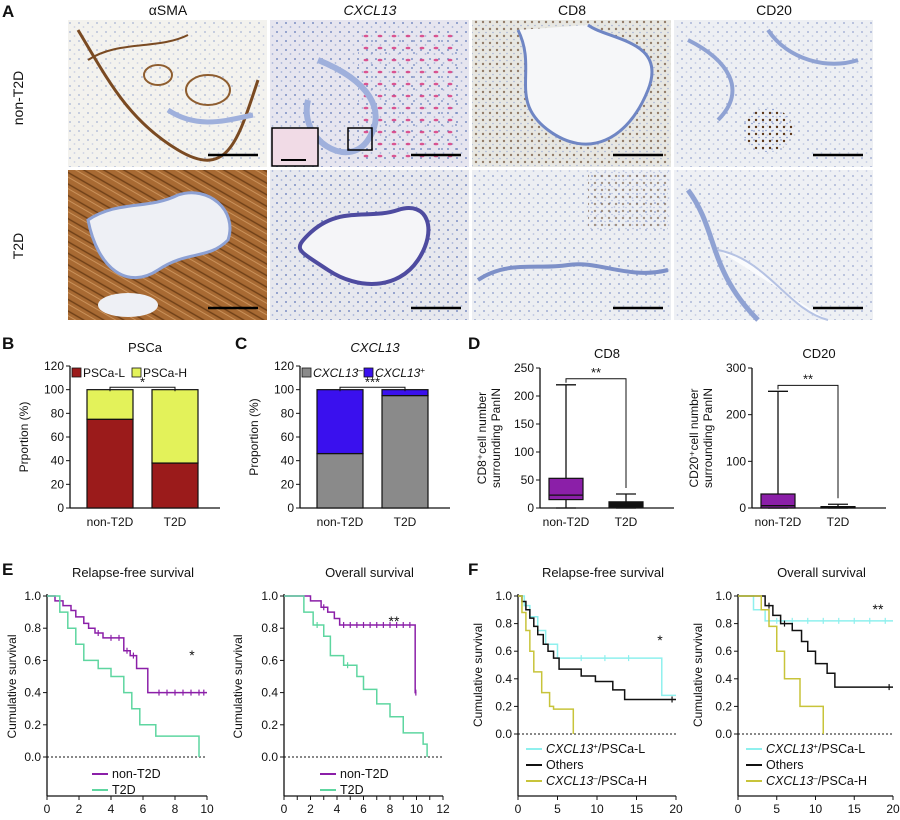  I want to click on x-axis-label-sup: 2, so click(618, 818).